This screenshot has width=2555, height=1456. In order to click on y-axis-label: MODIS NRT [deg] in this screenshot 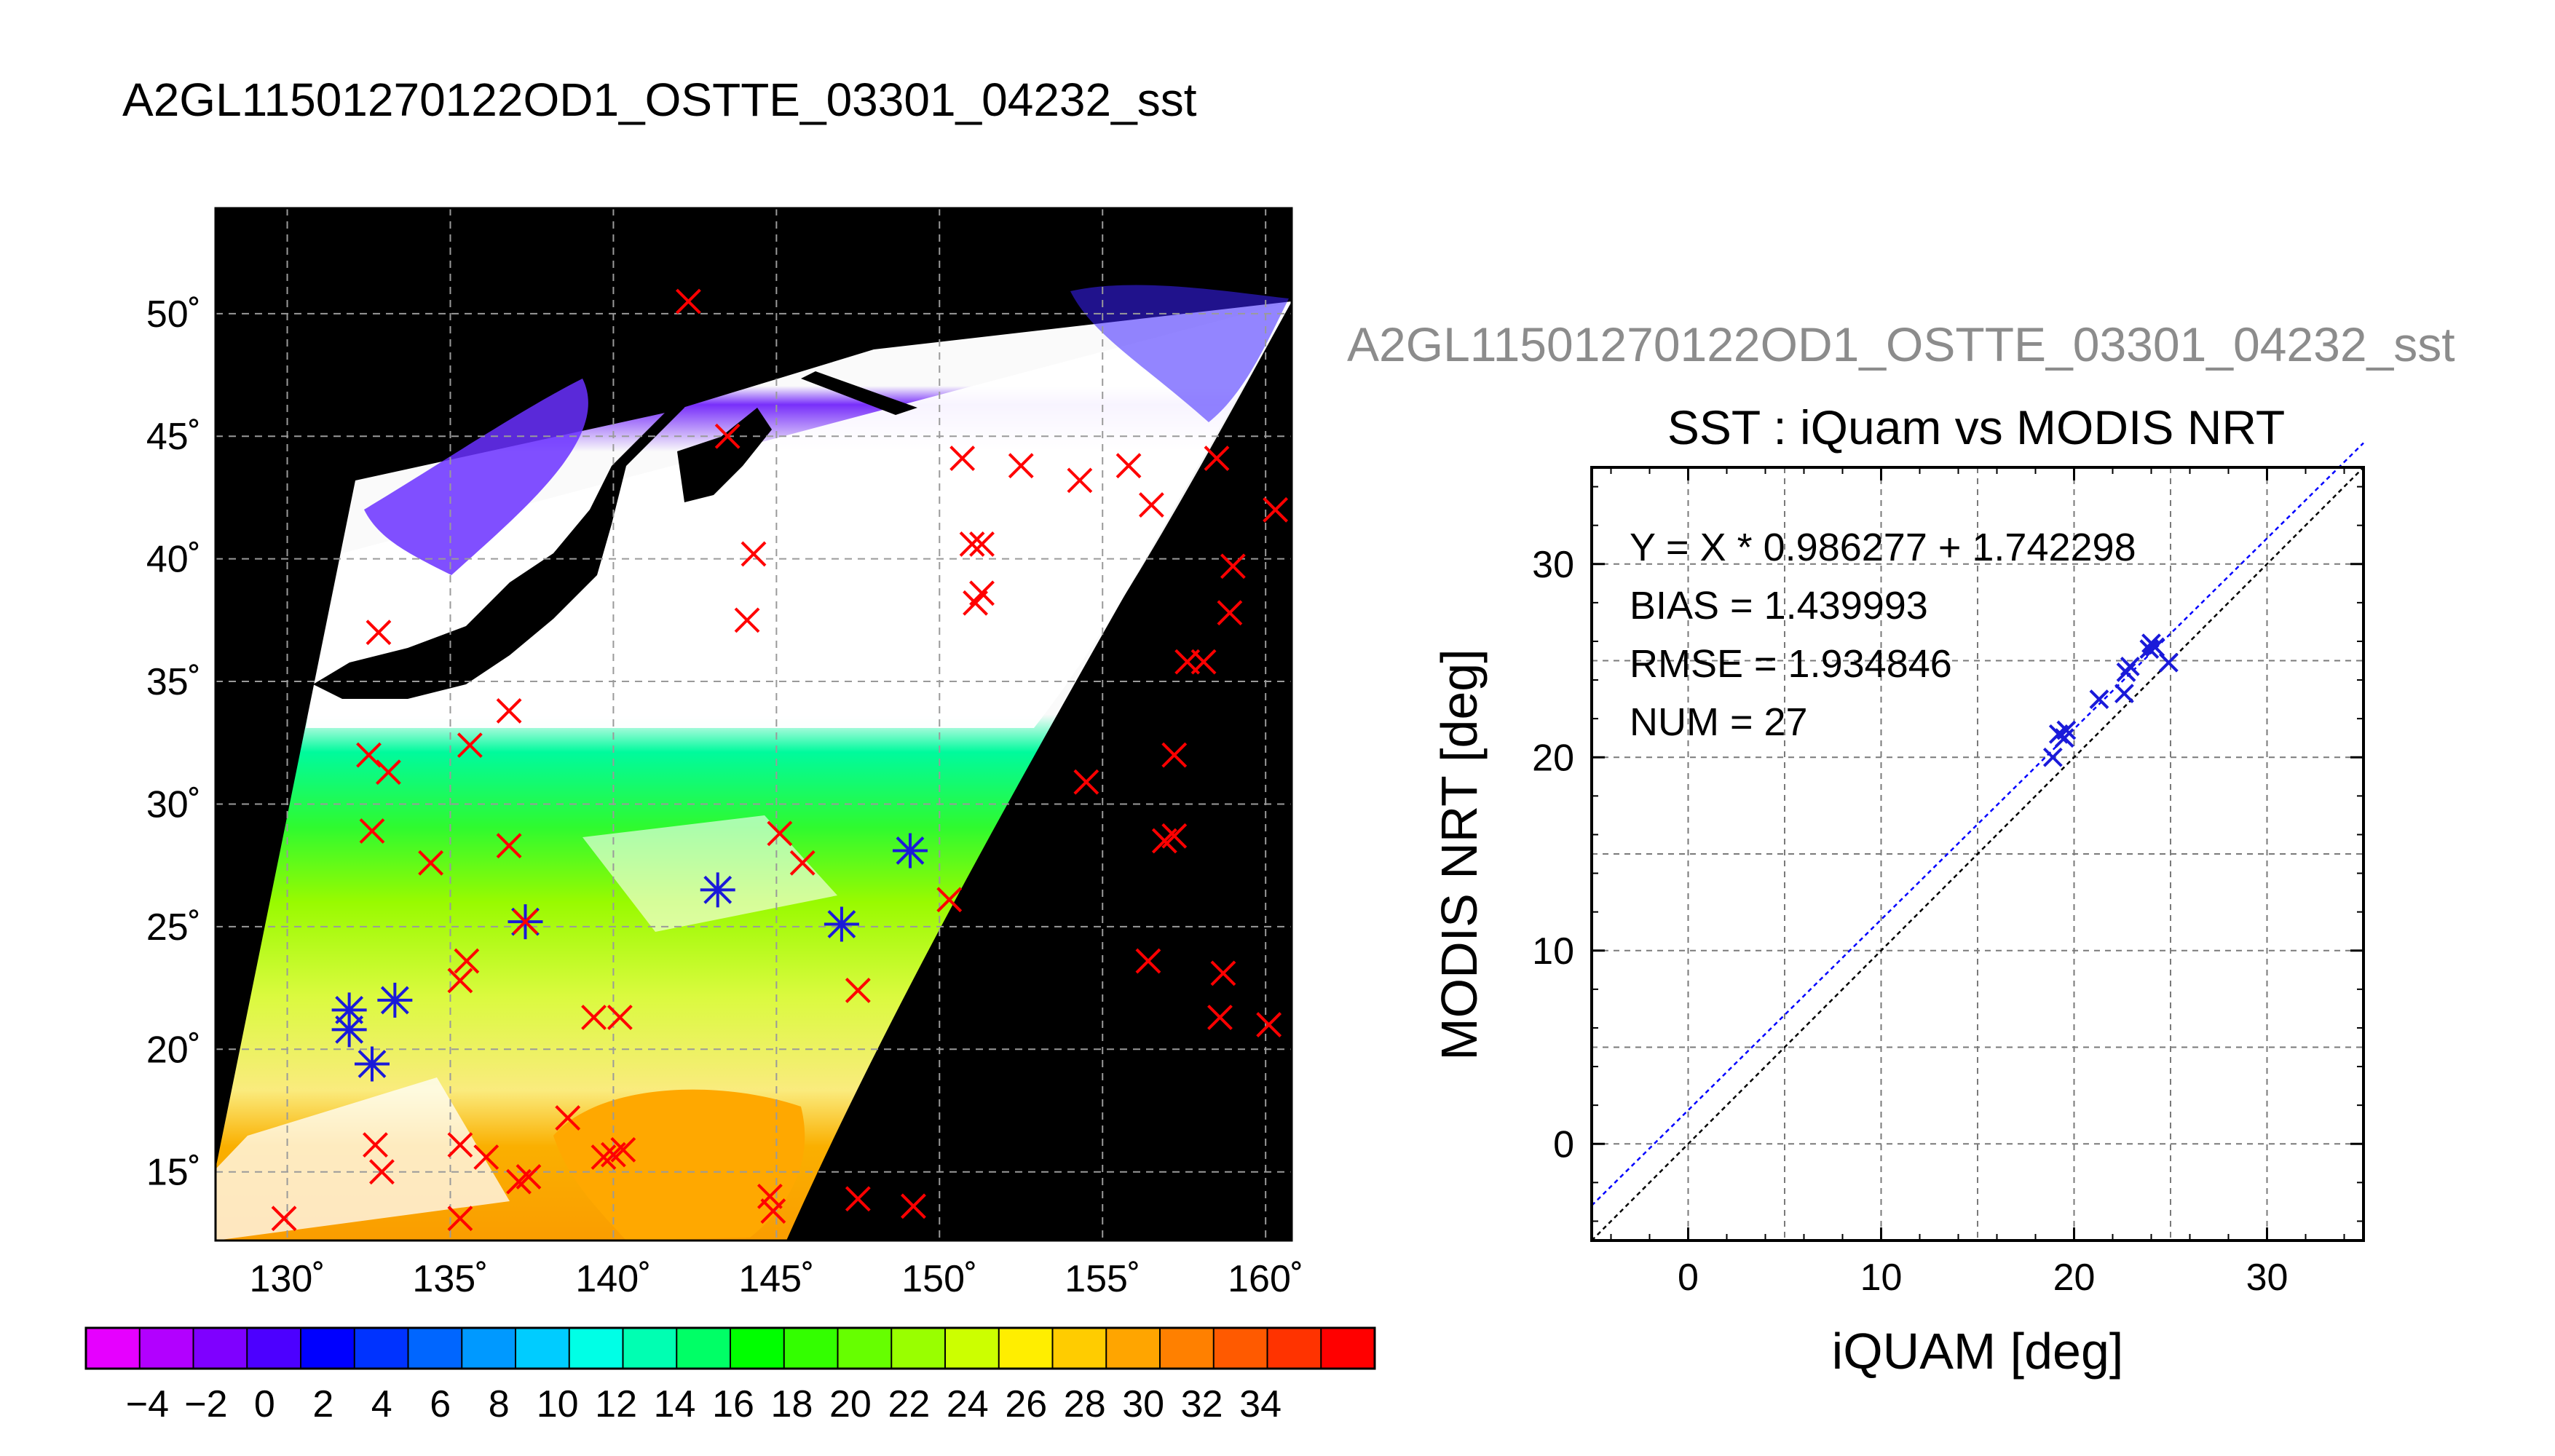, I will do `click(1459, 854)`.